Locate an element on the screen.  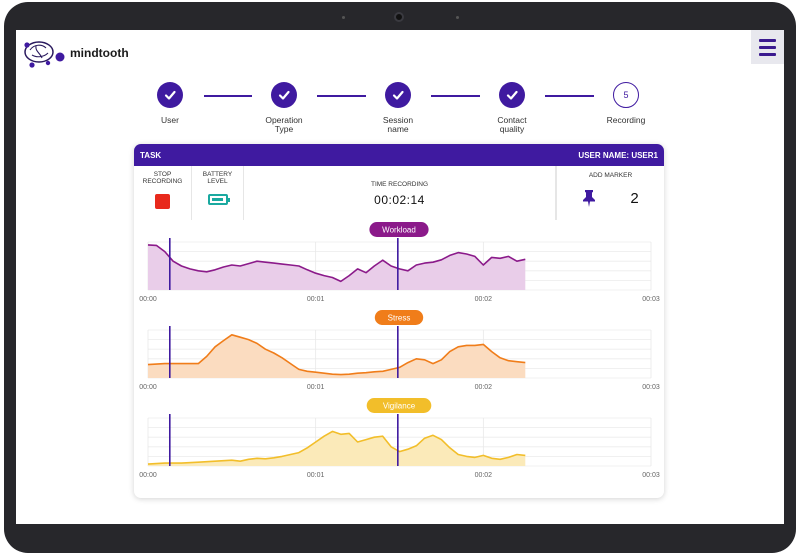
step-recording: 5 Recording is located at coordinates (626, 103).